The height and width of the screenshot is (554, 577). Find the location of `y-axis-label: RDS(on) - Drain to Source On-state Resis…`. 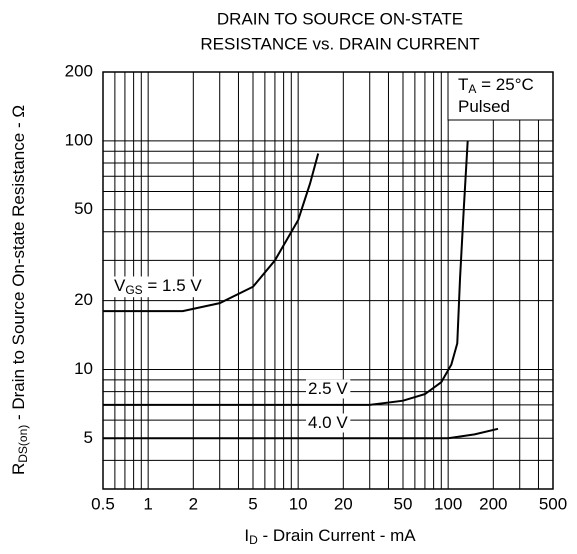

y-axis-label: RDS(on) - Drain to Source On-state Resis… is located at coordinates (19, 290).